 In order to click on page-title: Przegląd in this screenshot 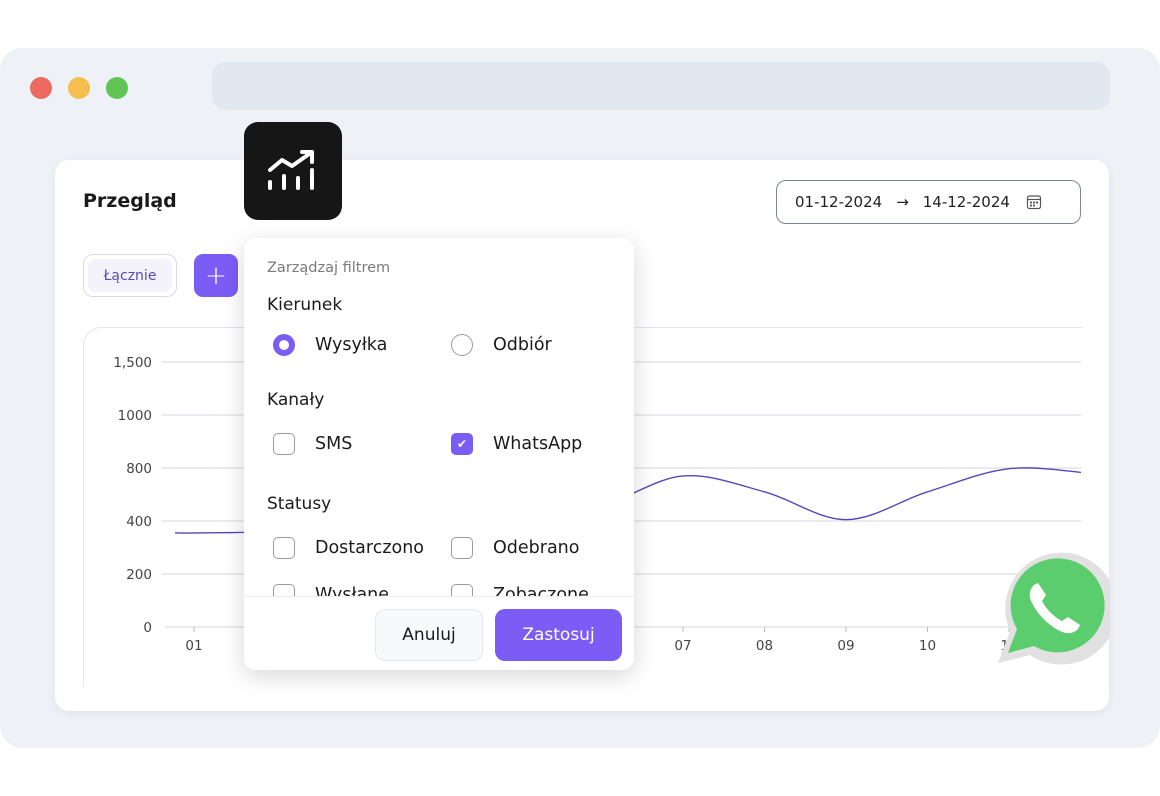, I will do `click(130, 201)`.